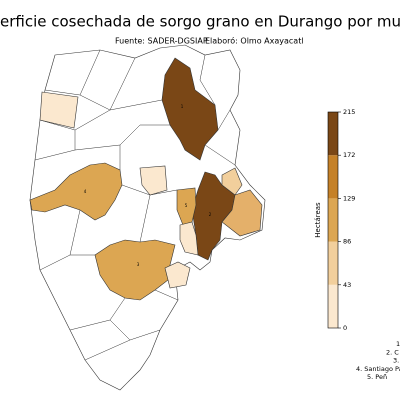 Image resolution: width=400 pixels, height=400 pixels. What do you see at coordinates (396, 361) in the screenshot?
I see `legend-entry: 3.` at bounding box center [396, 361].